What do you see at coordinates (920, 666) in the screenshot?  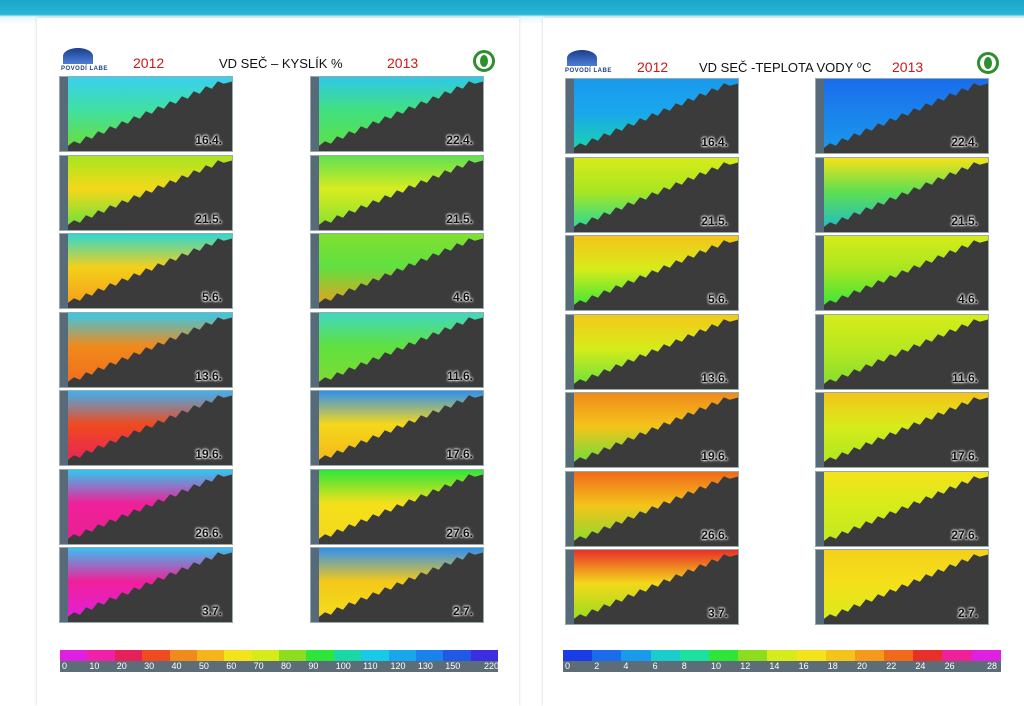 I see `colorbar-tick-label: 24` at bounding box center [920, 666].